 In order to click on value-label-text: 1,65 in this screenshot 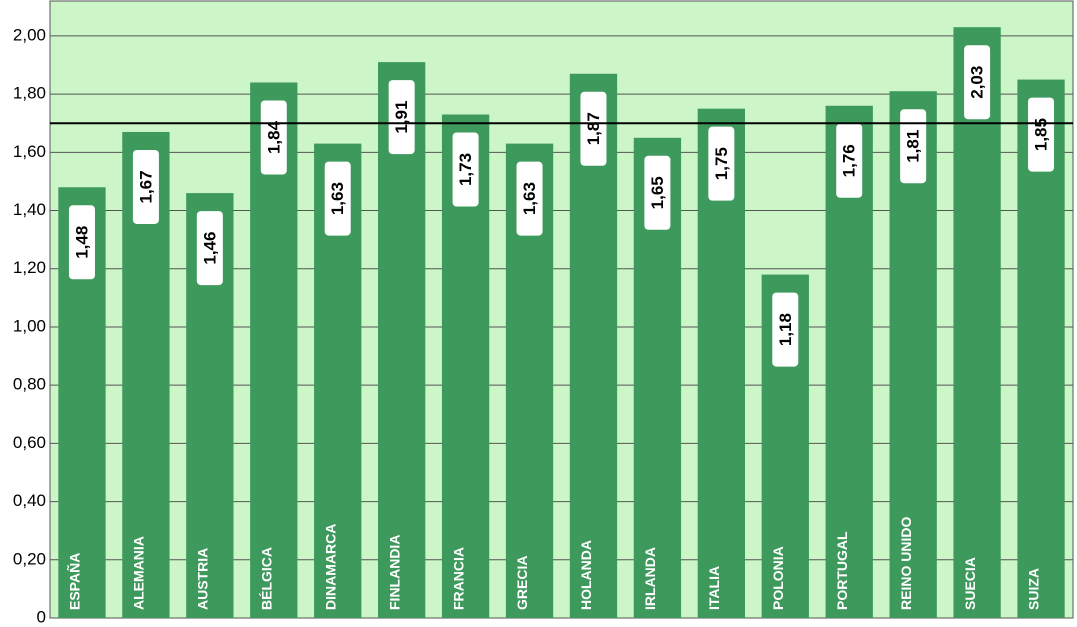, I will do `click(657, 192)`.